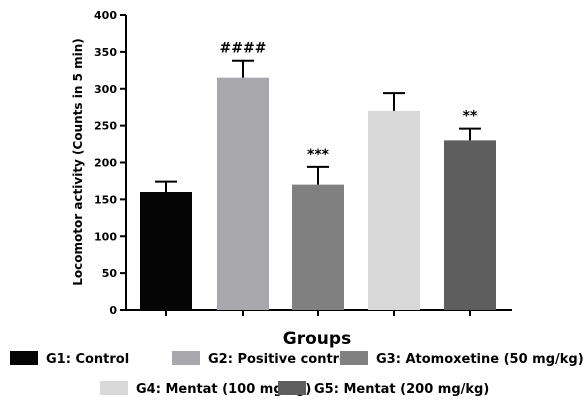  What do you see at coordinates (105, 236) in the screenshot?
I see `y-tick-label: 100` at bounding box center [105, 236].